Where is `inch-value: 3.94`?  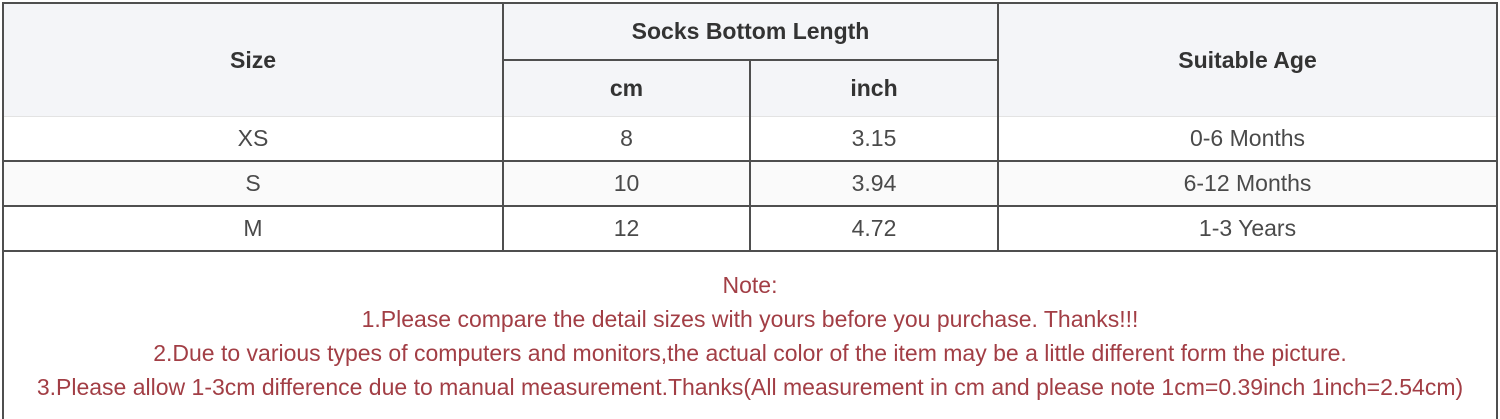 inch-value: 3.94 is located at coordinates (874, 183).